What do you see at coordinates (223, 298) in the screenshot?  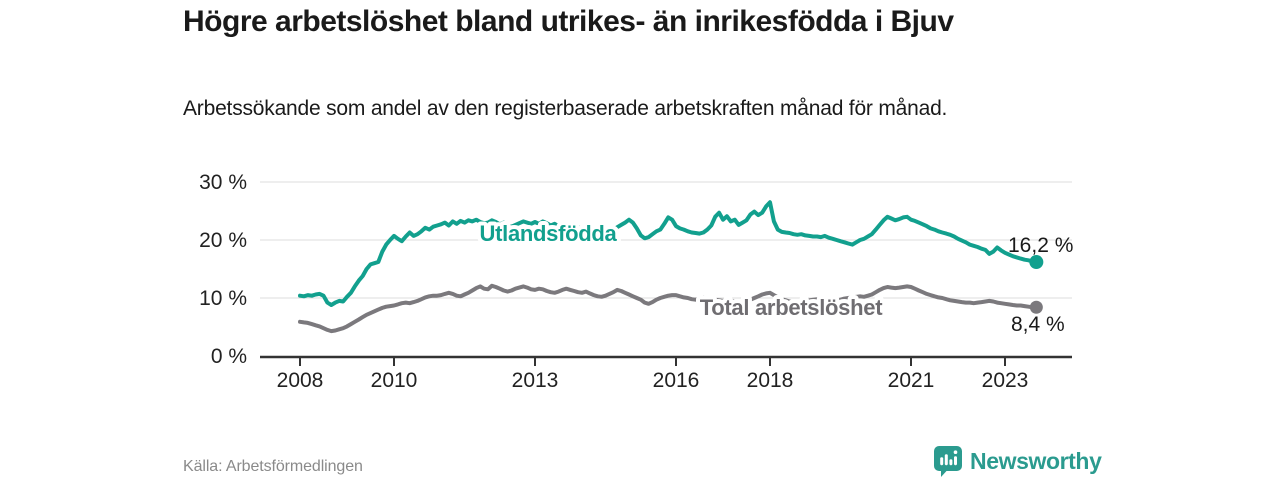 I see `y-axis-label-10: 10 %` at bounding box center [223, 298].